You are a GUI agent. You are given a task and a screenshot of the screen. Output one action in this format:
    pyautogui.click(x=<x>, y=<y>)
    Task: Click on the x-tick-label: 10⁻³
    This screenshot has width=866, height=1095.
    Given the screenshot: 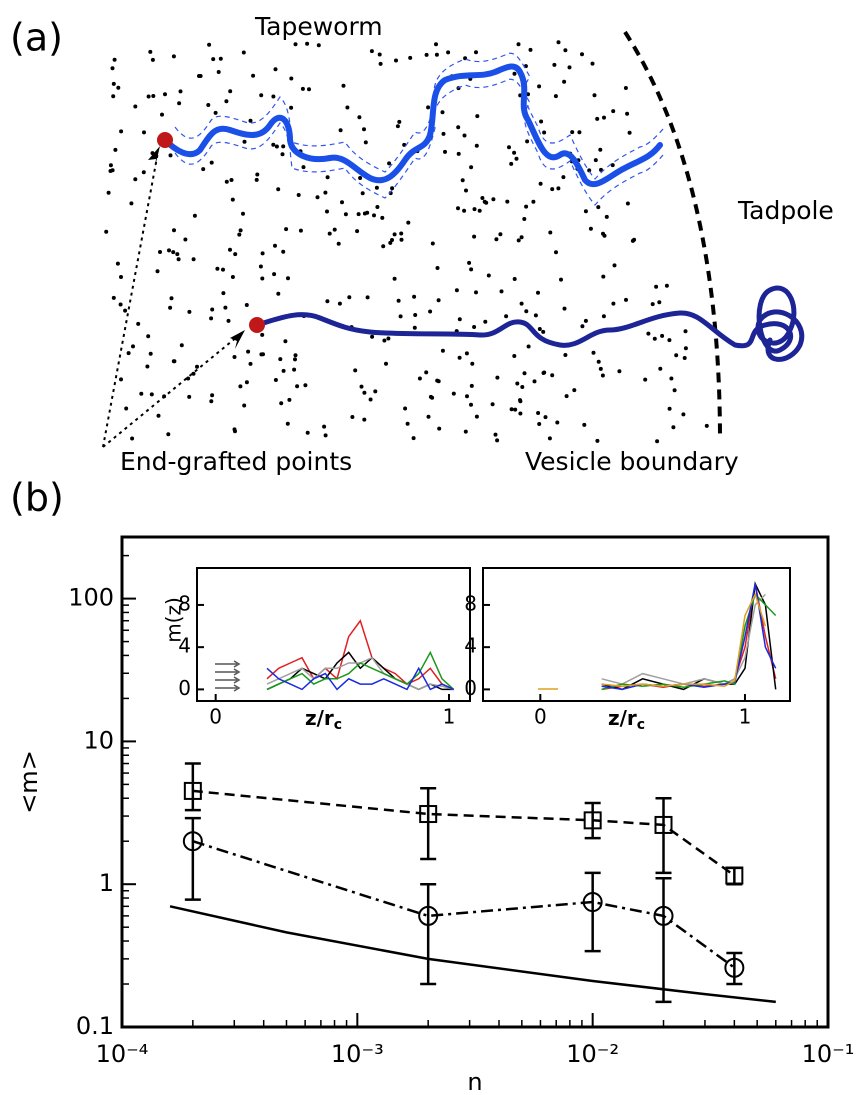 What is the action you would take?
    pyautogui.click(x=357, y=1054)
    